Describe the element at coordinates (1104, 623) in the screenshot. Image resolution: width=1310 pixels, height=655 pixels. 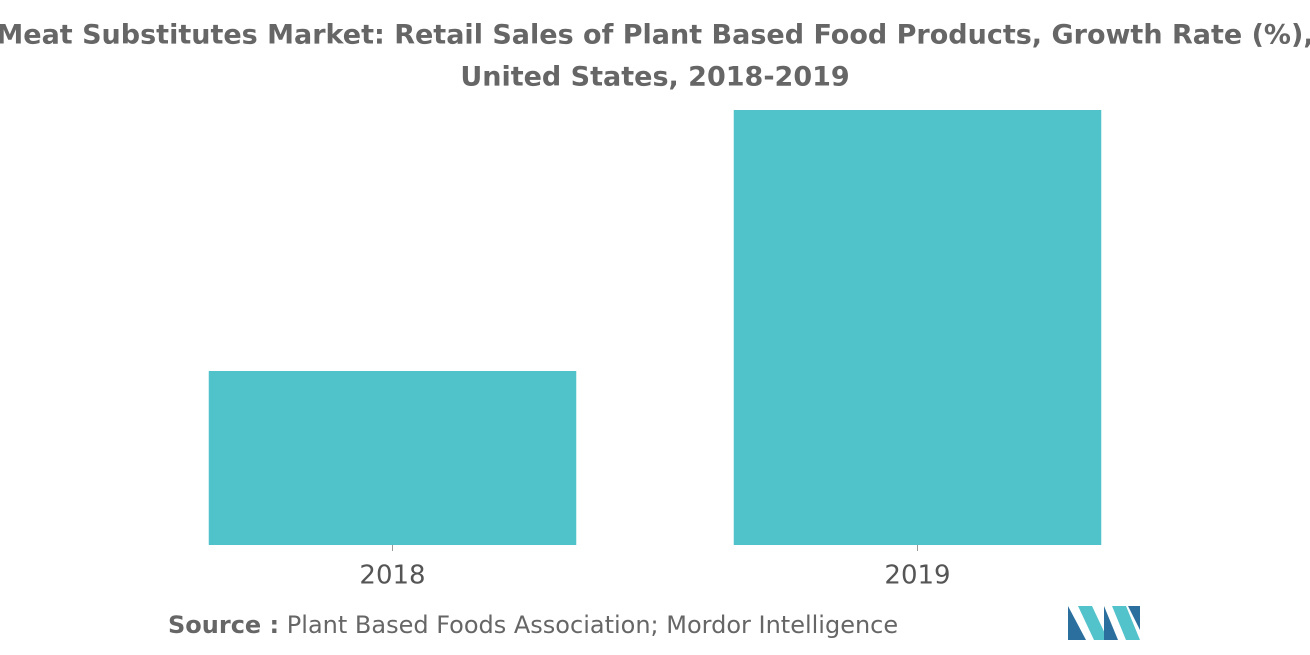
I see `logo` at that location.